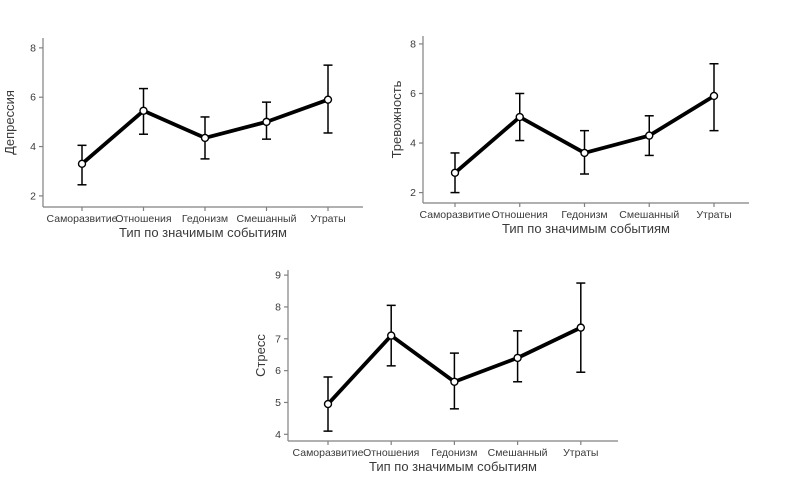 The height and width of the screenshot is (481, 806). Describe the element at coordinates (396, 119) in the screenshot. I see `y-axis-title: Тревожность` at that location.